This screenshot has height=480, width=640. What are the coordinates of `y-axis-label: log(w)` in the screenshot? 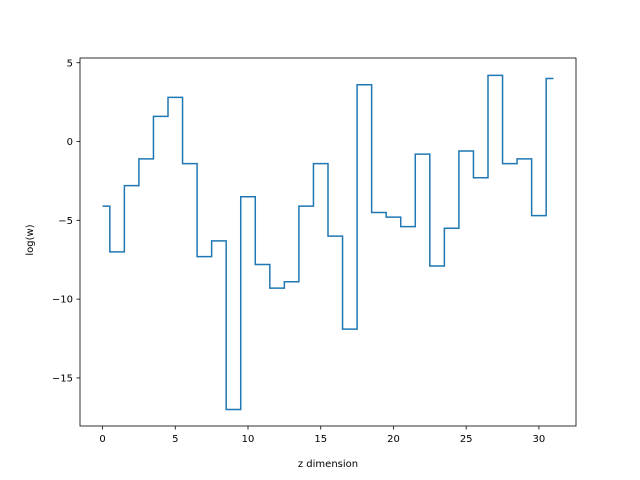 It's located at (30, 239).